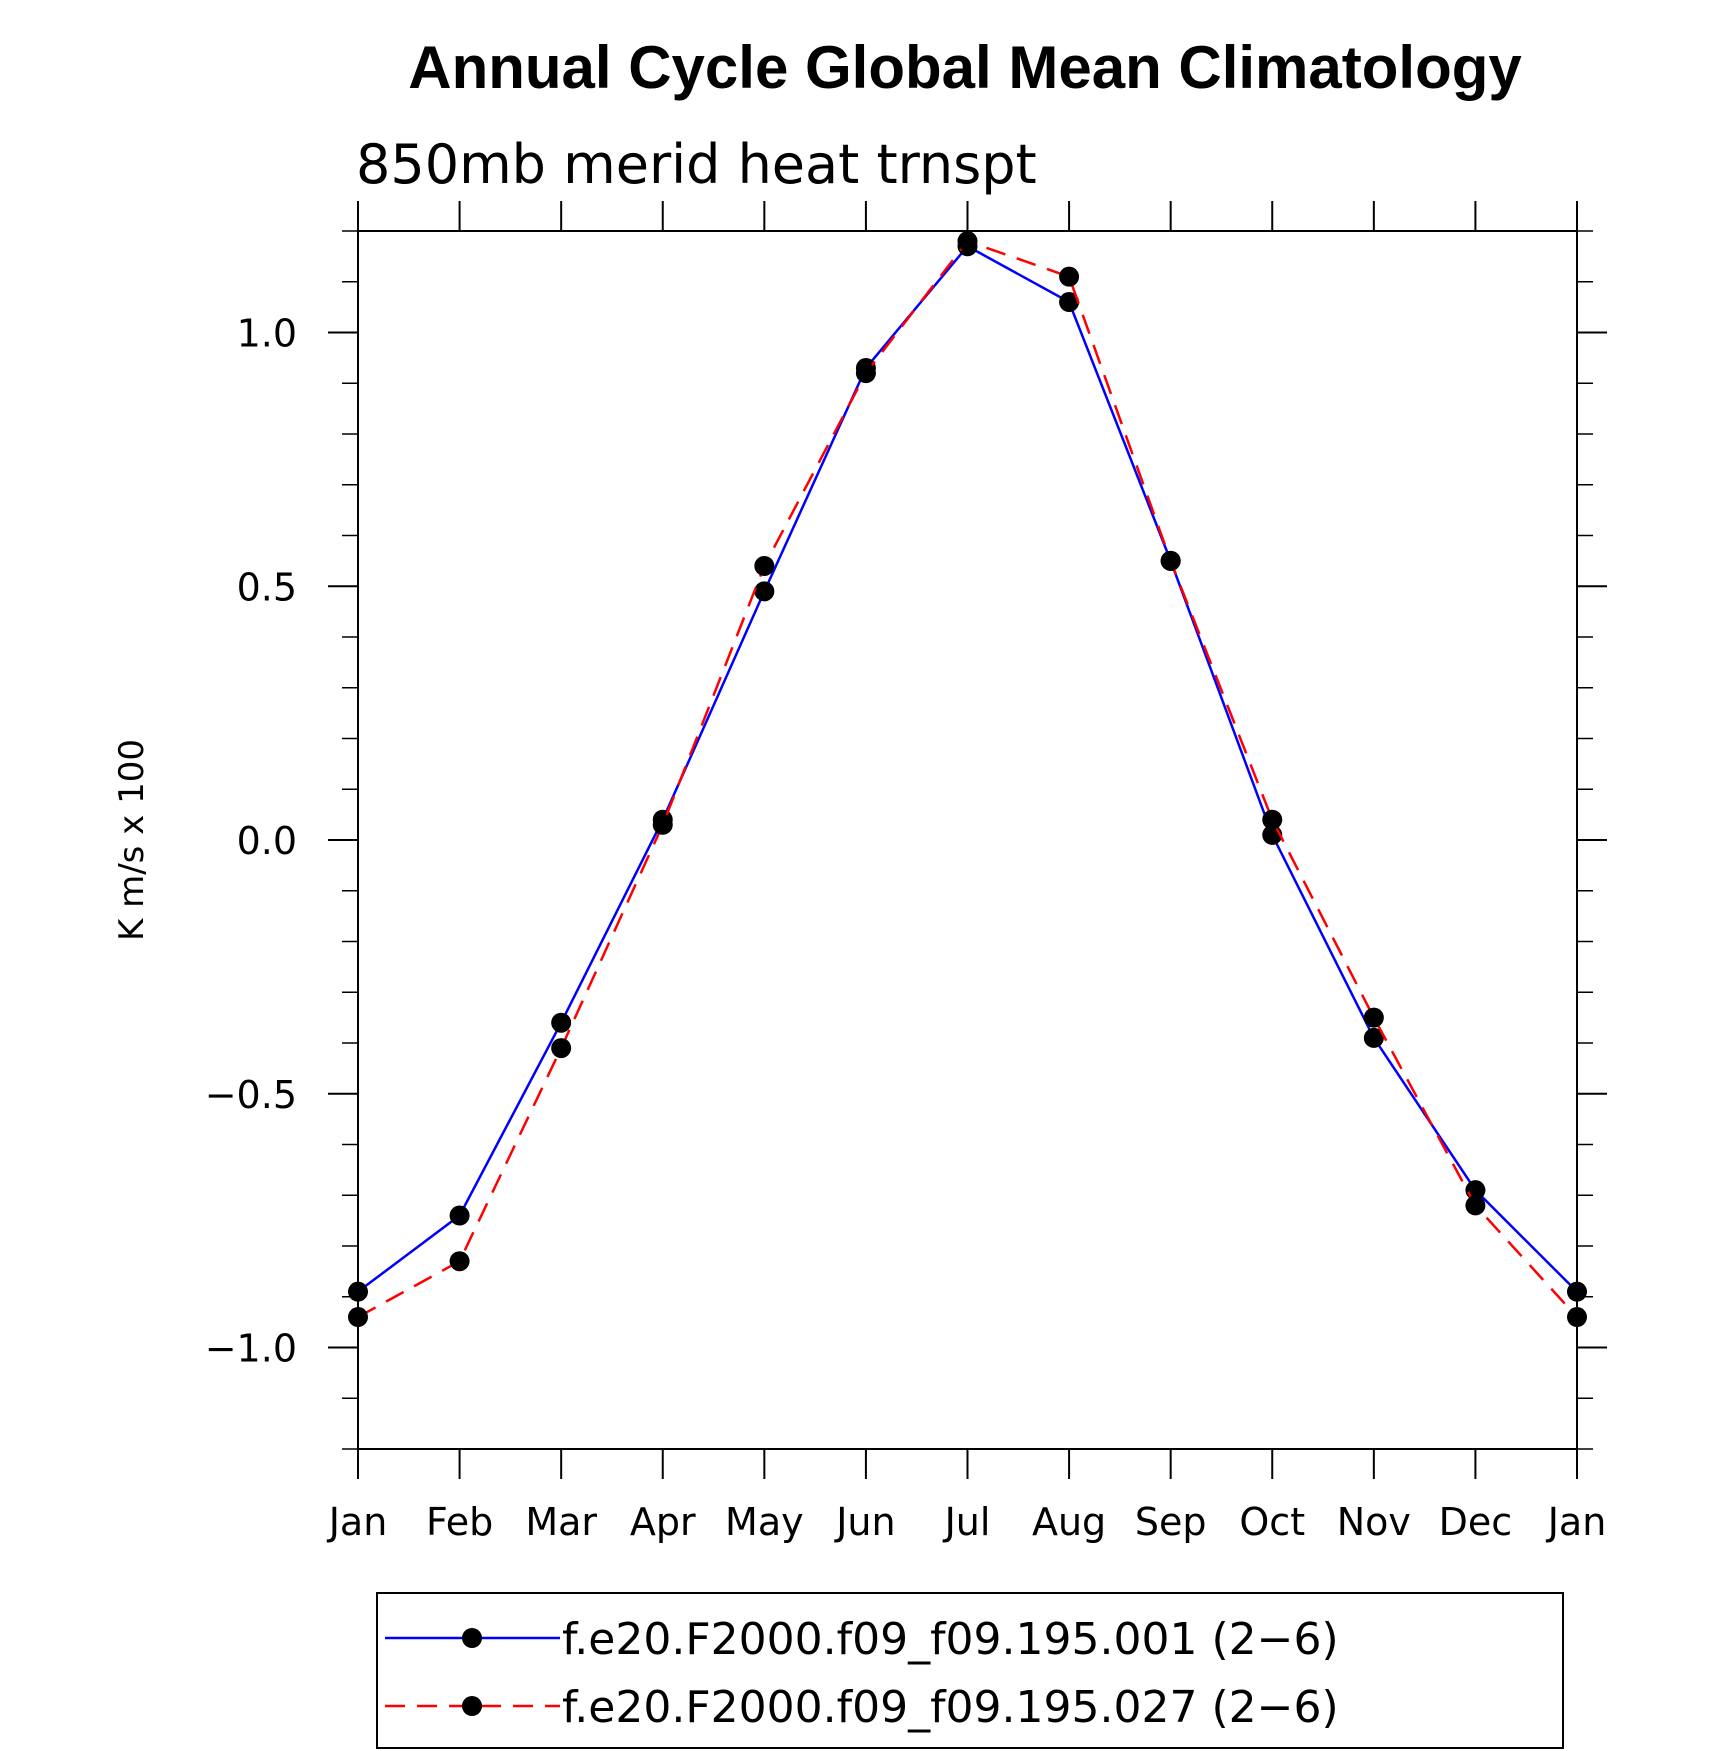 The image size is (1710, 1751). What do you see at coordinates (267, 841) in the screenshot?
I see `y-tick-label: 0.0` at bounding box center [267, 841].